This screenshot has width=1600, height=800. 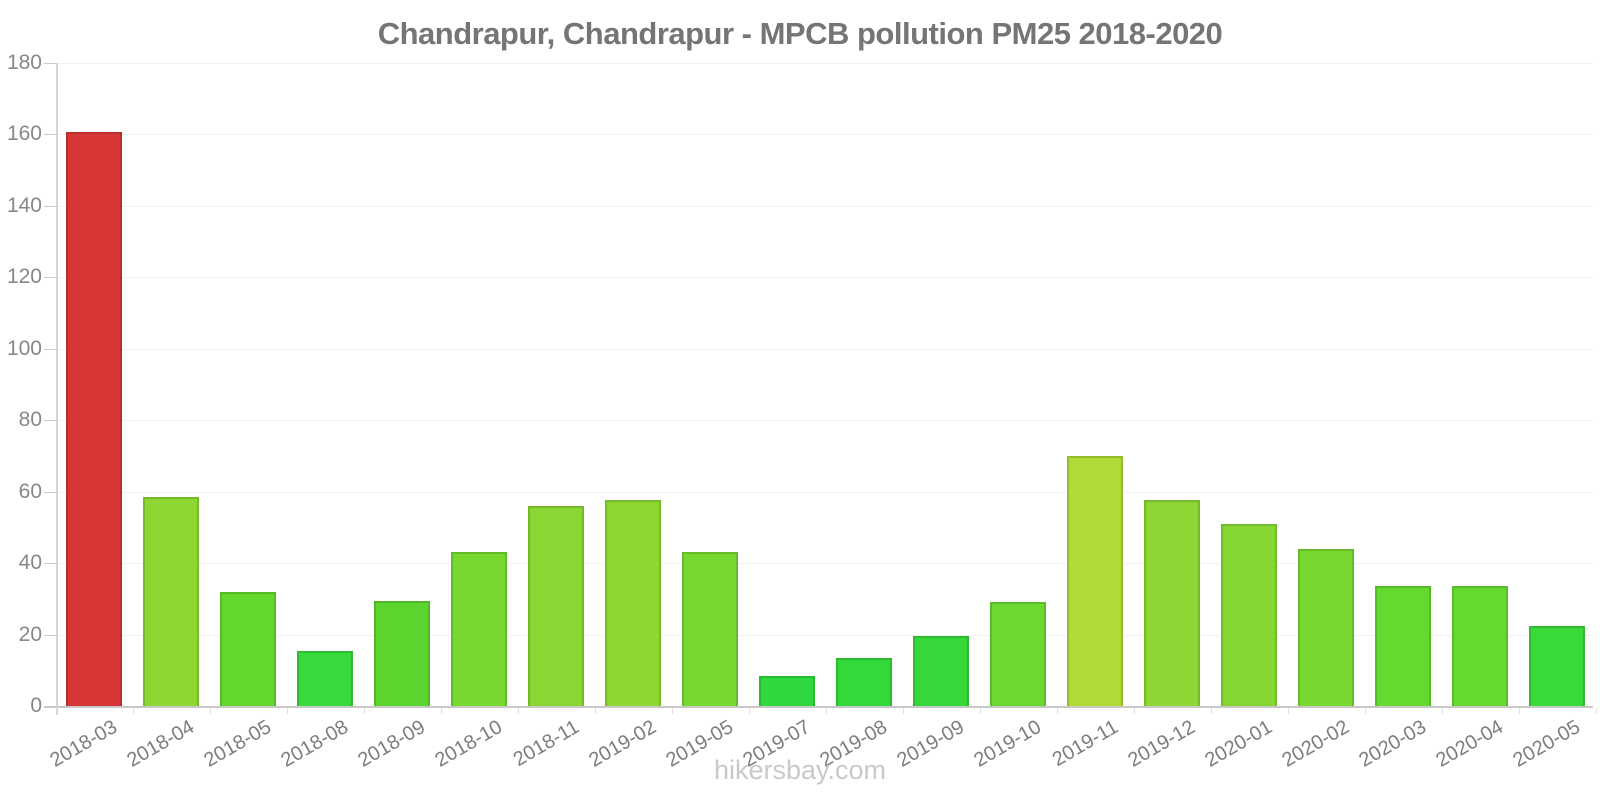 I want to click on x-axis-tick-end, so click(x=1596, y=711).